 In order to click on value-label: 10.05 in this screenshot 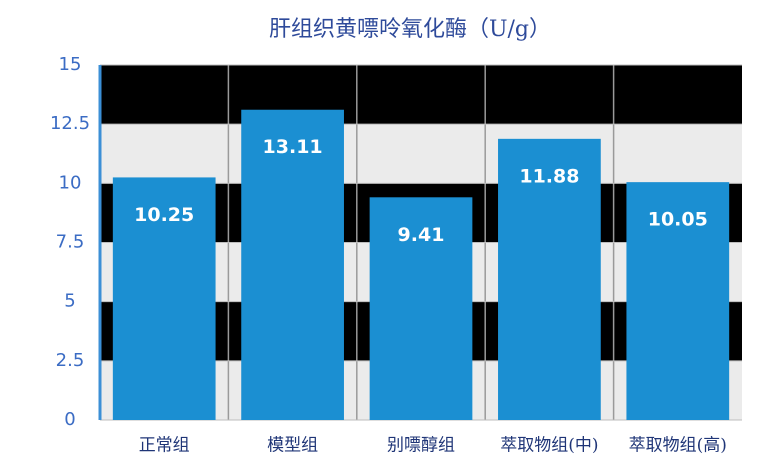, I will do `click(678, 220)`.